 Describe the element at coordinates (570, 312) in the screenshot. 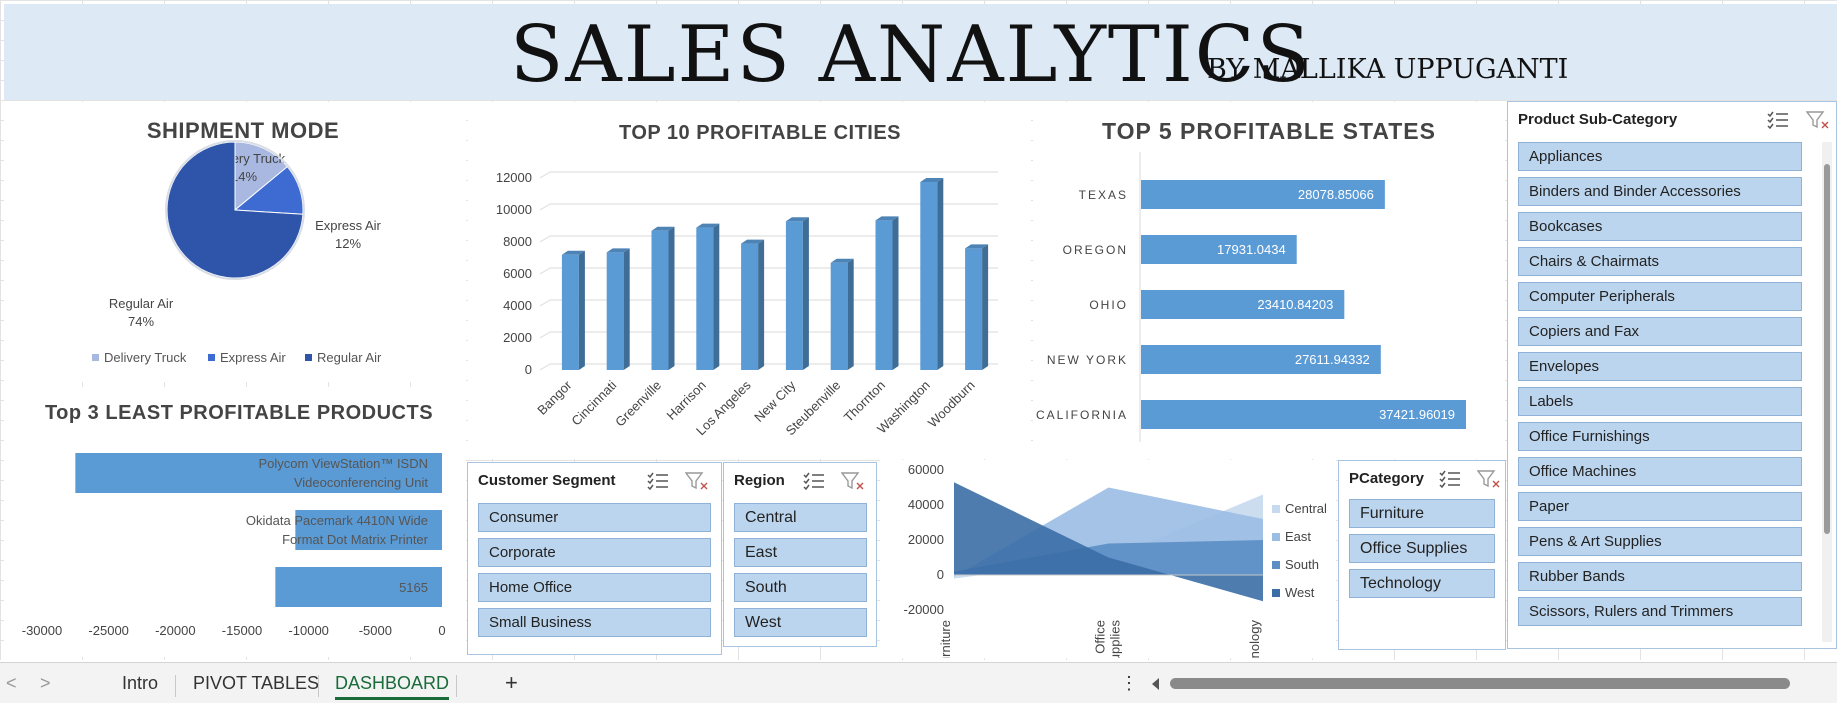

I see `bar-bangor` at that location.